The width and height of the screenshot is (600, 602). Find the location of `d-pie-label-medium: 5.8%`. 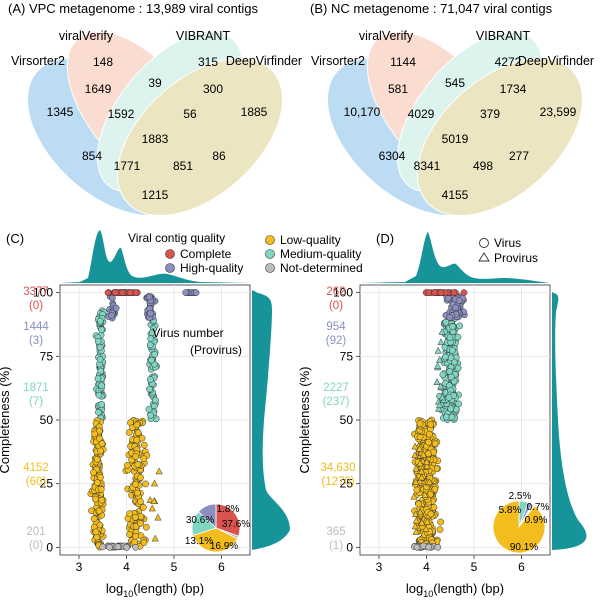

d-pie-label-medium: 5.8% is located at coordinates (510, 510).